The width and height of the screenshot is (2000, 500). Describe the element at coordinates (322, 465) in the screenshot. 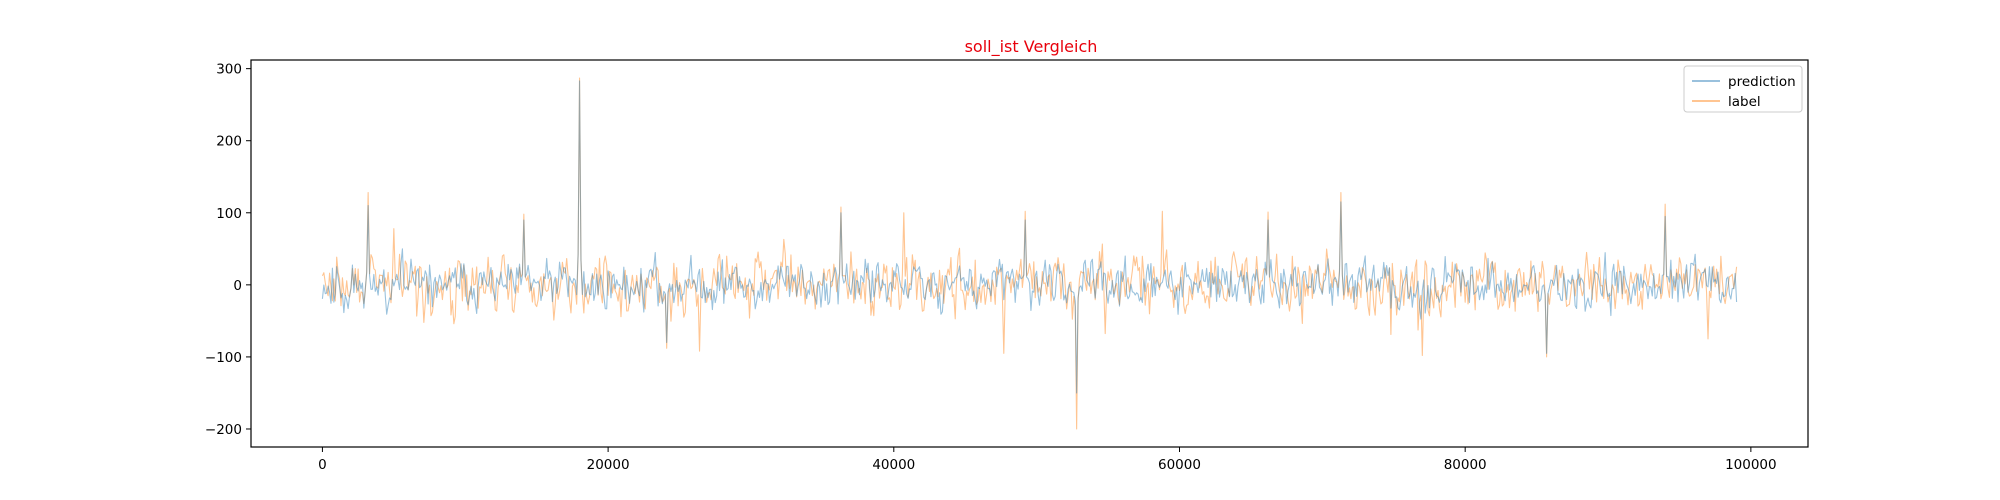

I see `x-tick-label: 0` at that location.